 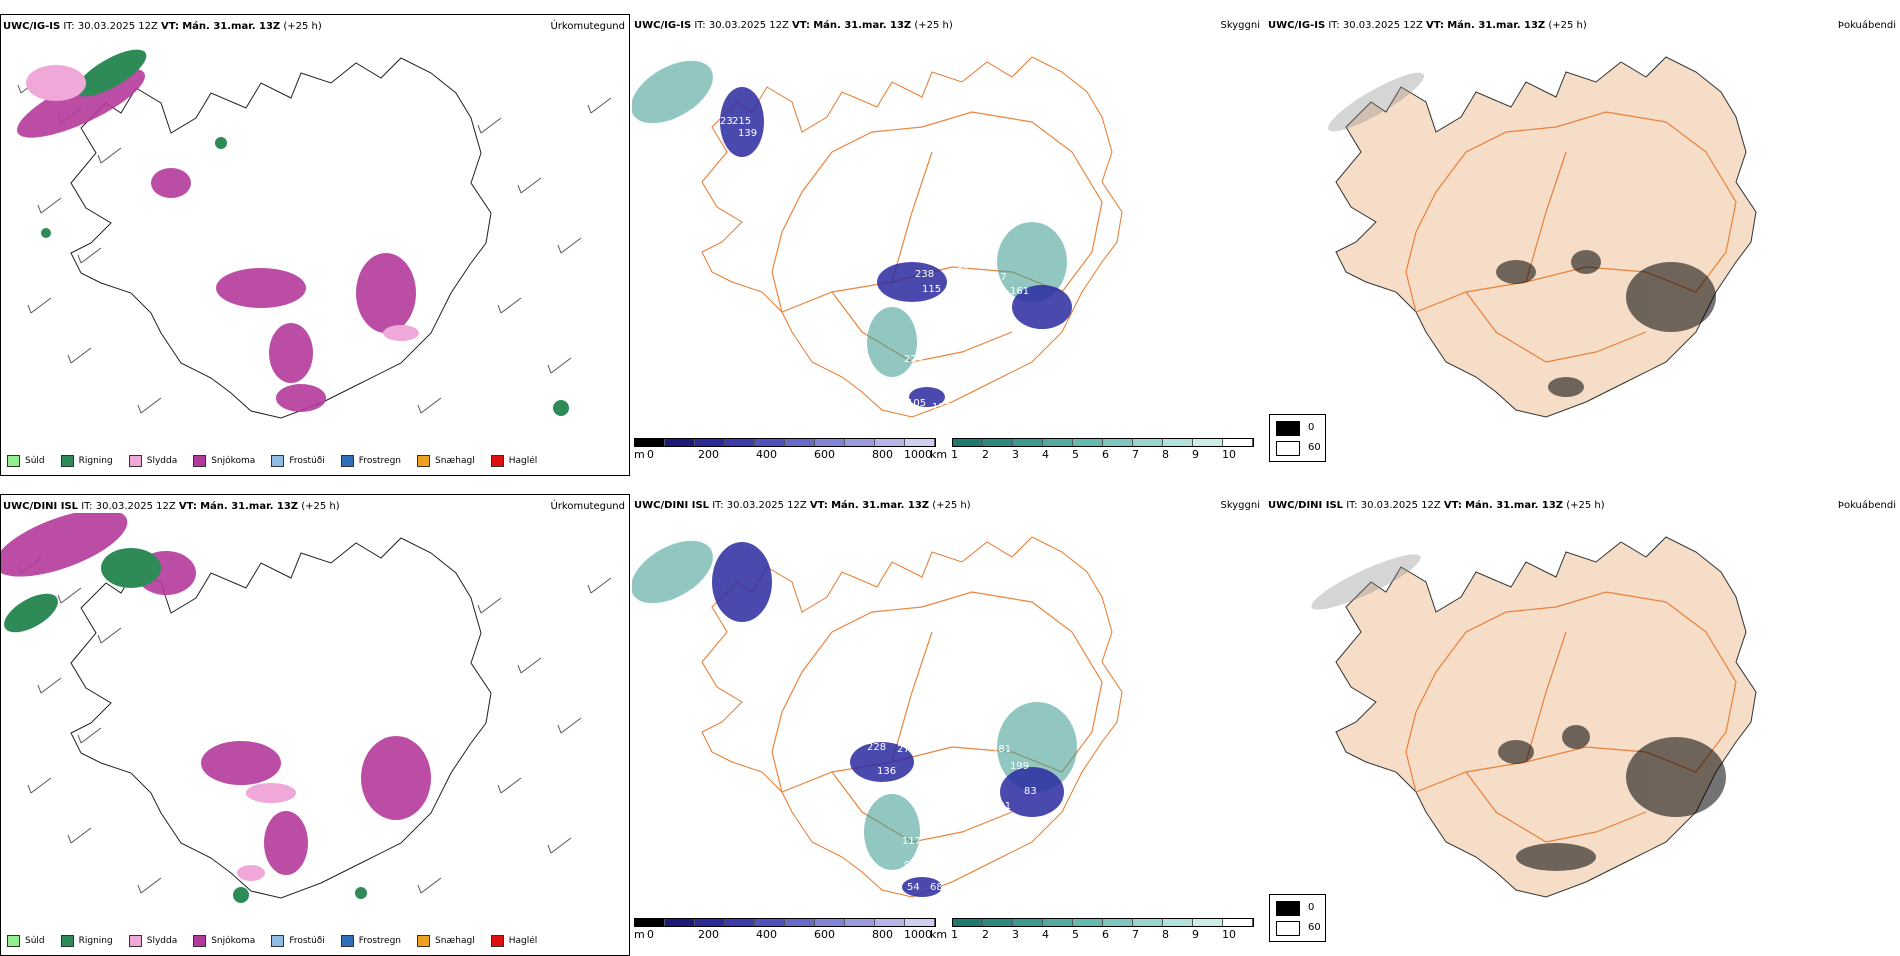 I want to click on cloud-base-label: 50, so click(x=808, y=197).